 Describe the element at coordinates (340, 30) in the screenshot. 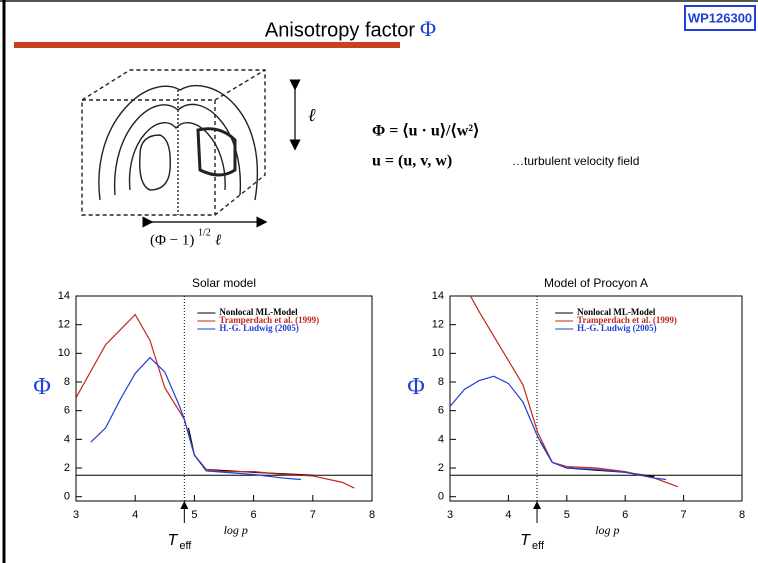

I see `slide-title: Anisotropy factor` at that location.